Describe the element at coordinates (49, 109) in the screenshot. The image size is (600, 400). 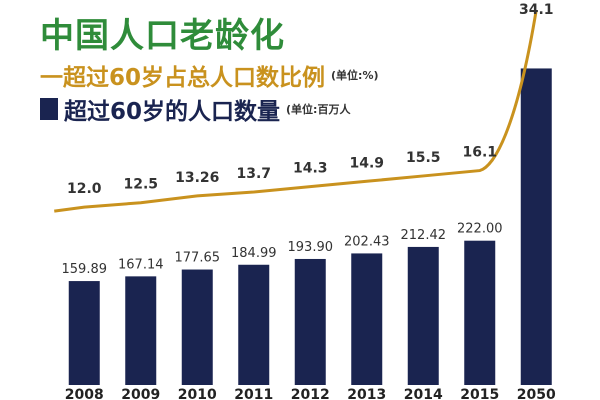
I see `legend-bar-swatch` at that location.